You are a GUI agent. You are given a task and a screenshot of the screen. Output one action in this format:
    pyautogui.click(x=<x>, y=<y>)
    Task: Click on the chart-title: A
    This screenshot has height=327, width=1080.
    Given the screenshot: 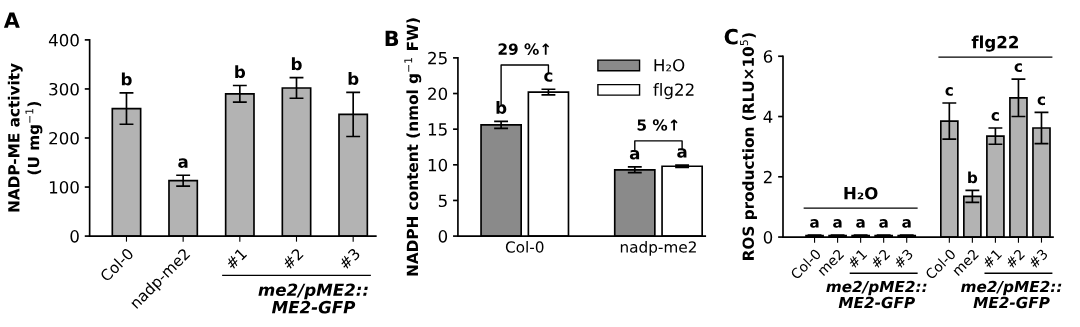 What is the action you would take?
    pyautogui.click(x=11, y=20)
    